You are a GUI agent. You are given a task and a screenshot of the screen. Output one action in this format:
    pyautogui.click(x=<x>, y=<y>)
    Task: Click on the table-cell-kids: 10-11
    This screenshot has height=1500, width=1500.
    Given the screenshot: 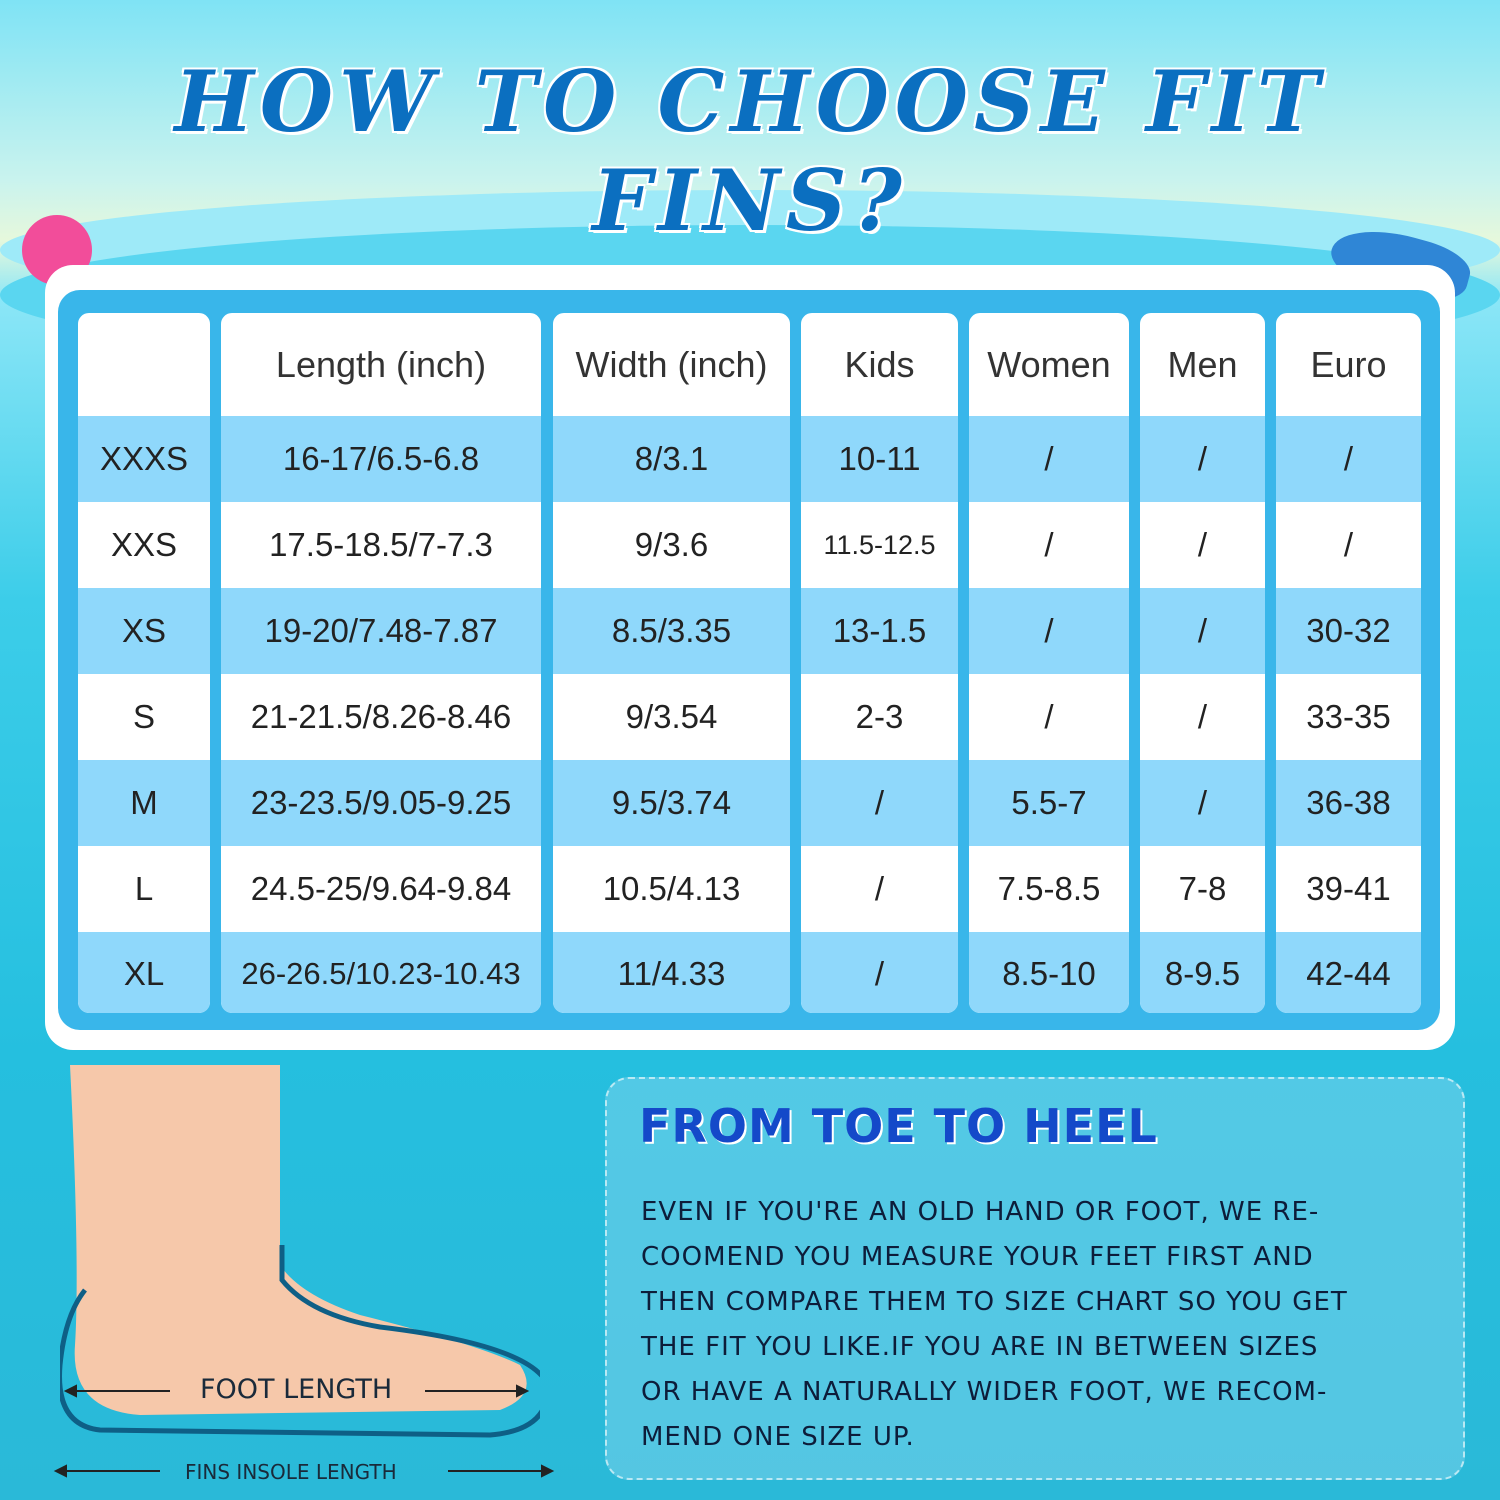 What is the action you would take?
    pyautogui.click(x=879, y=459)
    